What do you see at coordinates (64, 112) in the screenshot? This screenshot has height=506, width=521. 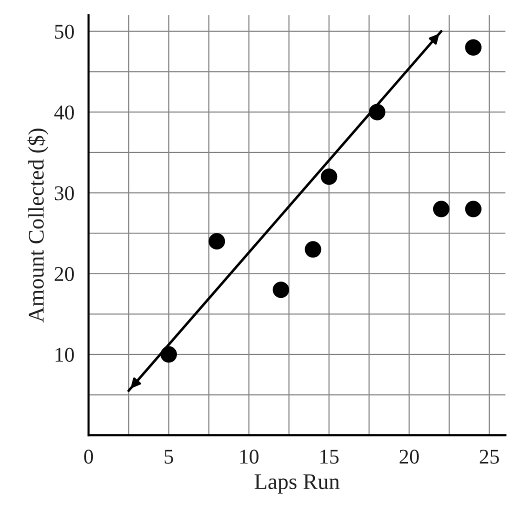 I see `y-tick-label: 40` at bounding box center [64, 112].